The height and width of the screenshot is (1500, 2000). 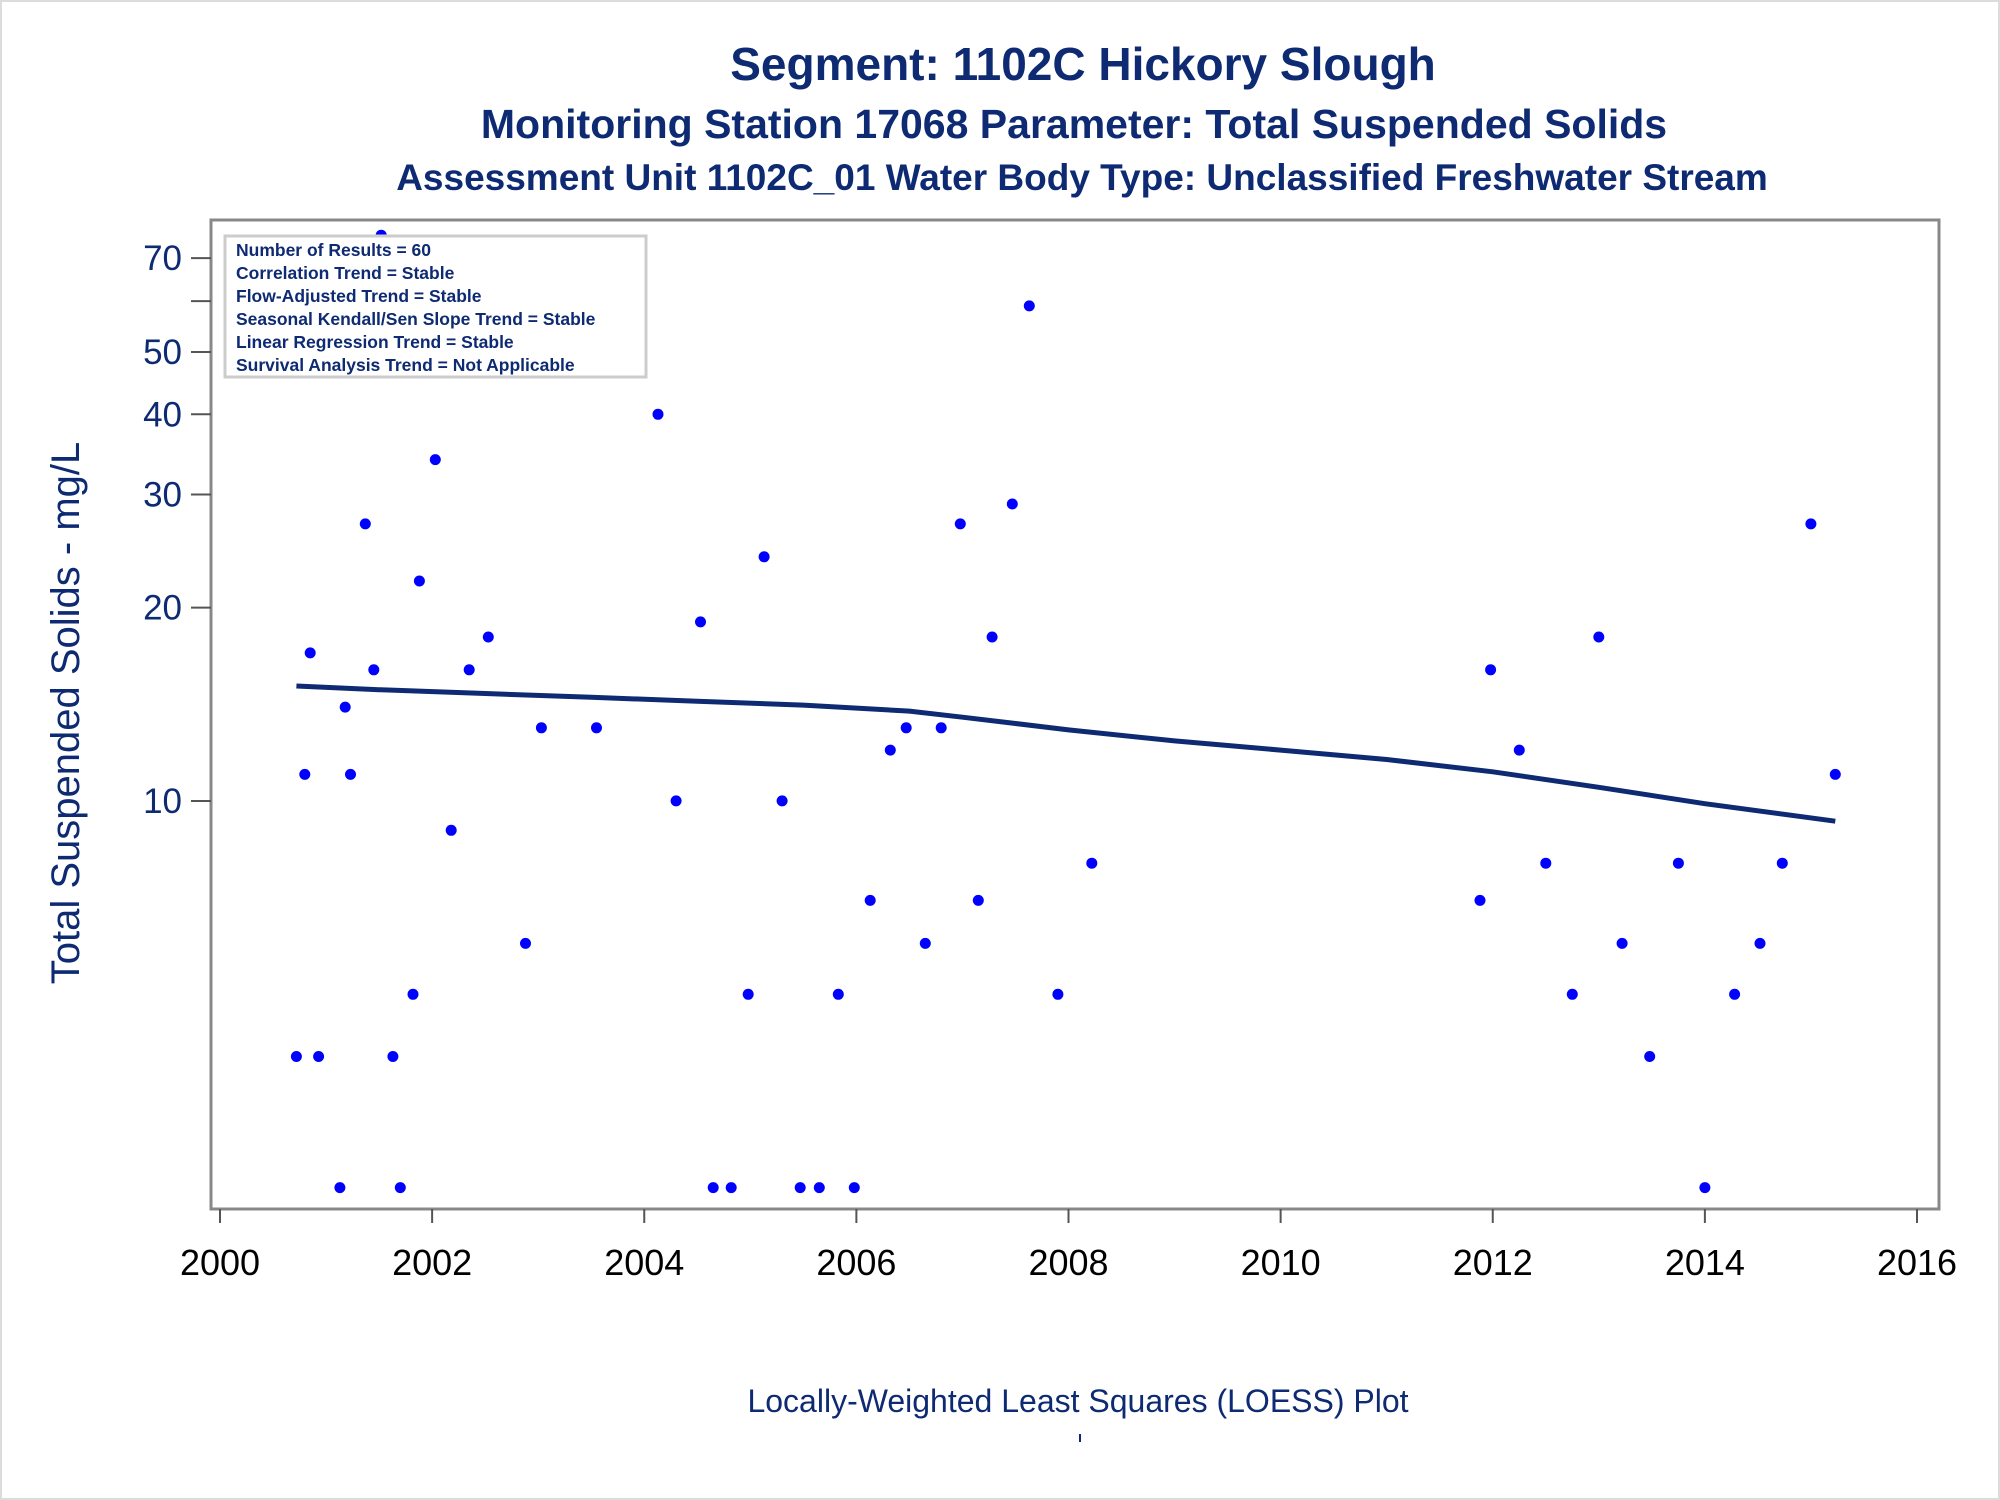 I want to click on y-tick-label: 10, so click(x=162, y=801).